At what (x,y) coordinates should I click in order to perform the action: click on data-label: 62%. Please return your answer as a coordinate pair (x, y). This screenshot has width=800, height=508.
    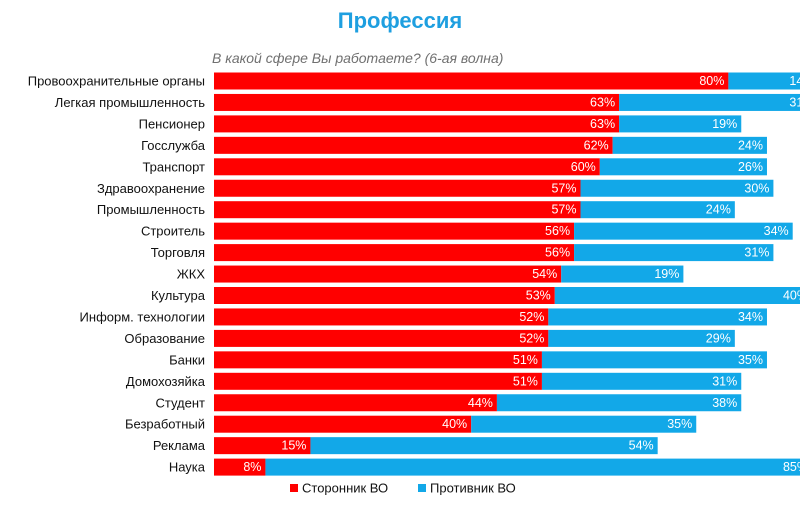
    Looking at the image, I should click on (596, 145).